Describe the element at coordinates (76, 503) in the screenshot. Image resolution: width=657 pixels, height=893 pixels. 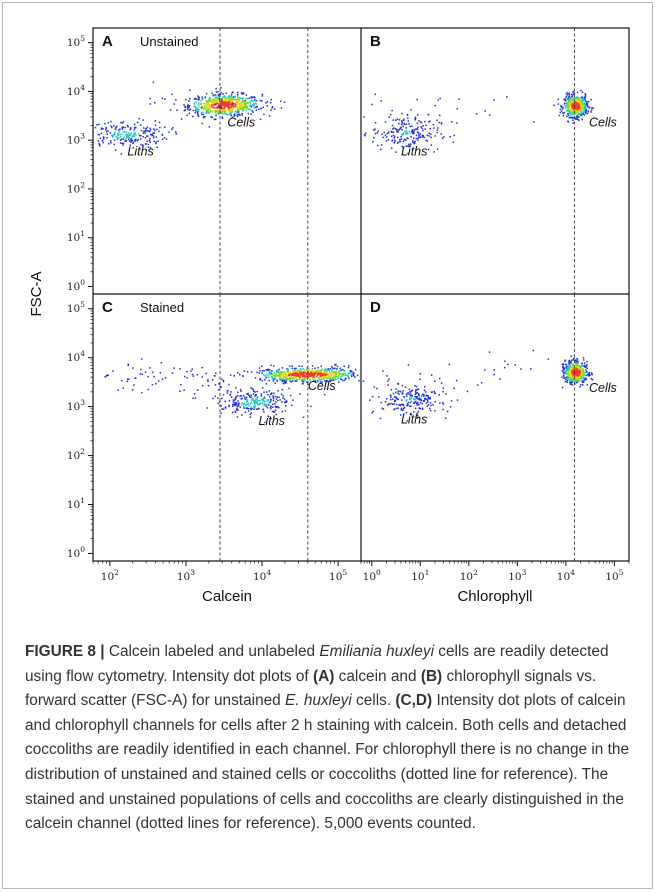
I see `y-tick-label: 10¹` at that location.